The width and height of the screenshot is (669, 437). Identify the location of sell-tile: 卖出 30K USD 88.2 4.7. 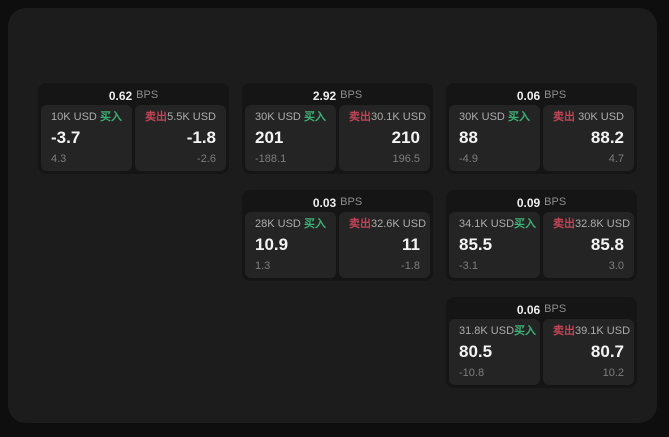
(588, 138).